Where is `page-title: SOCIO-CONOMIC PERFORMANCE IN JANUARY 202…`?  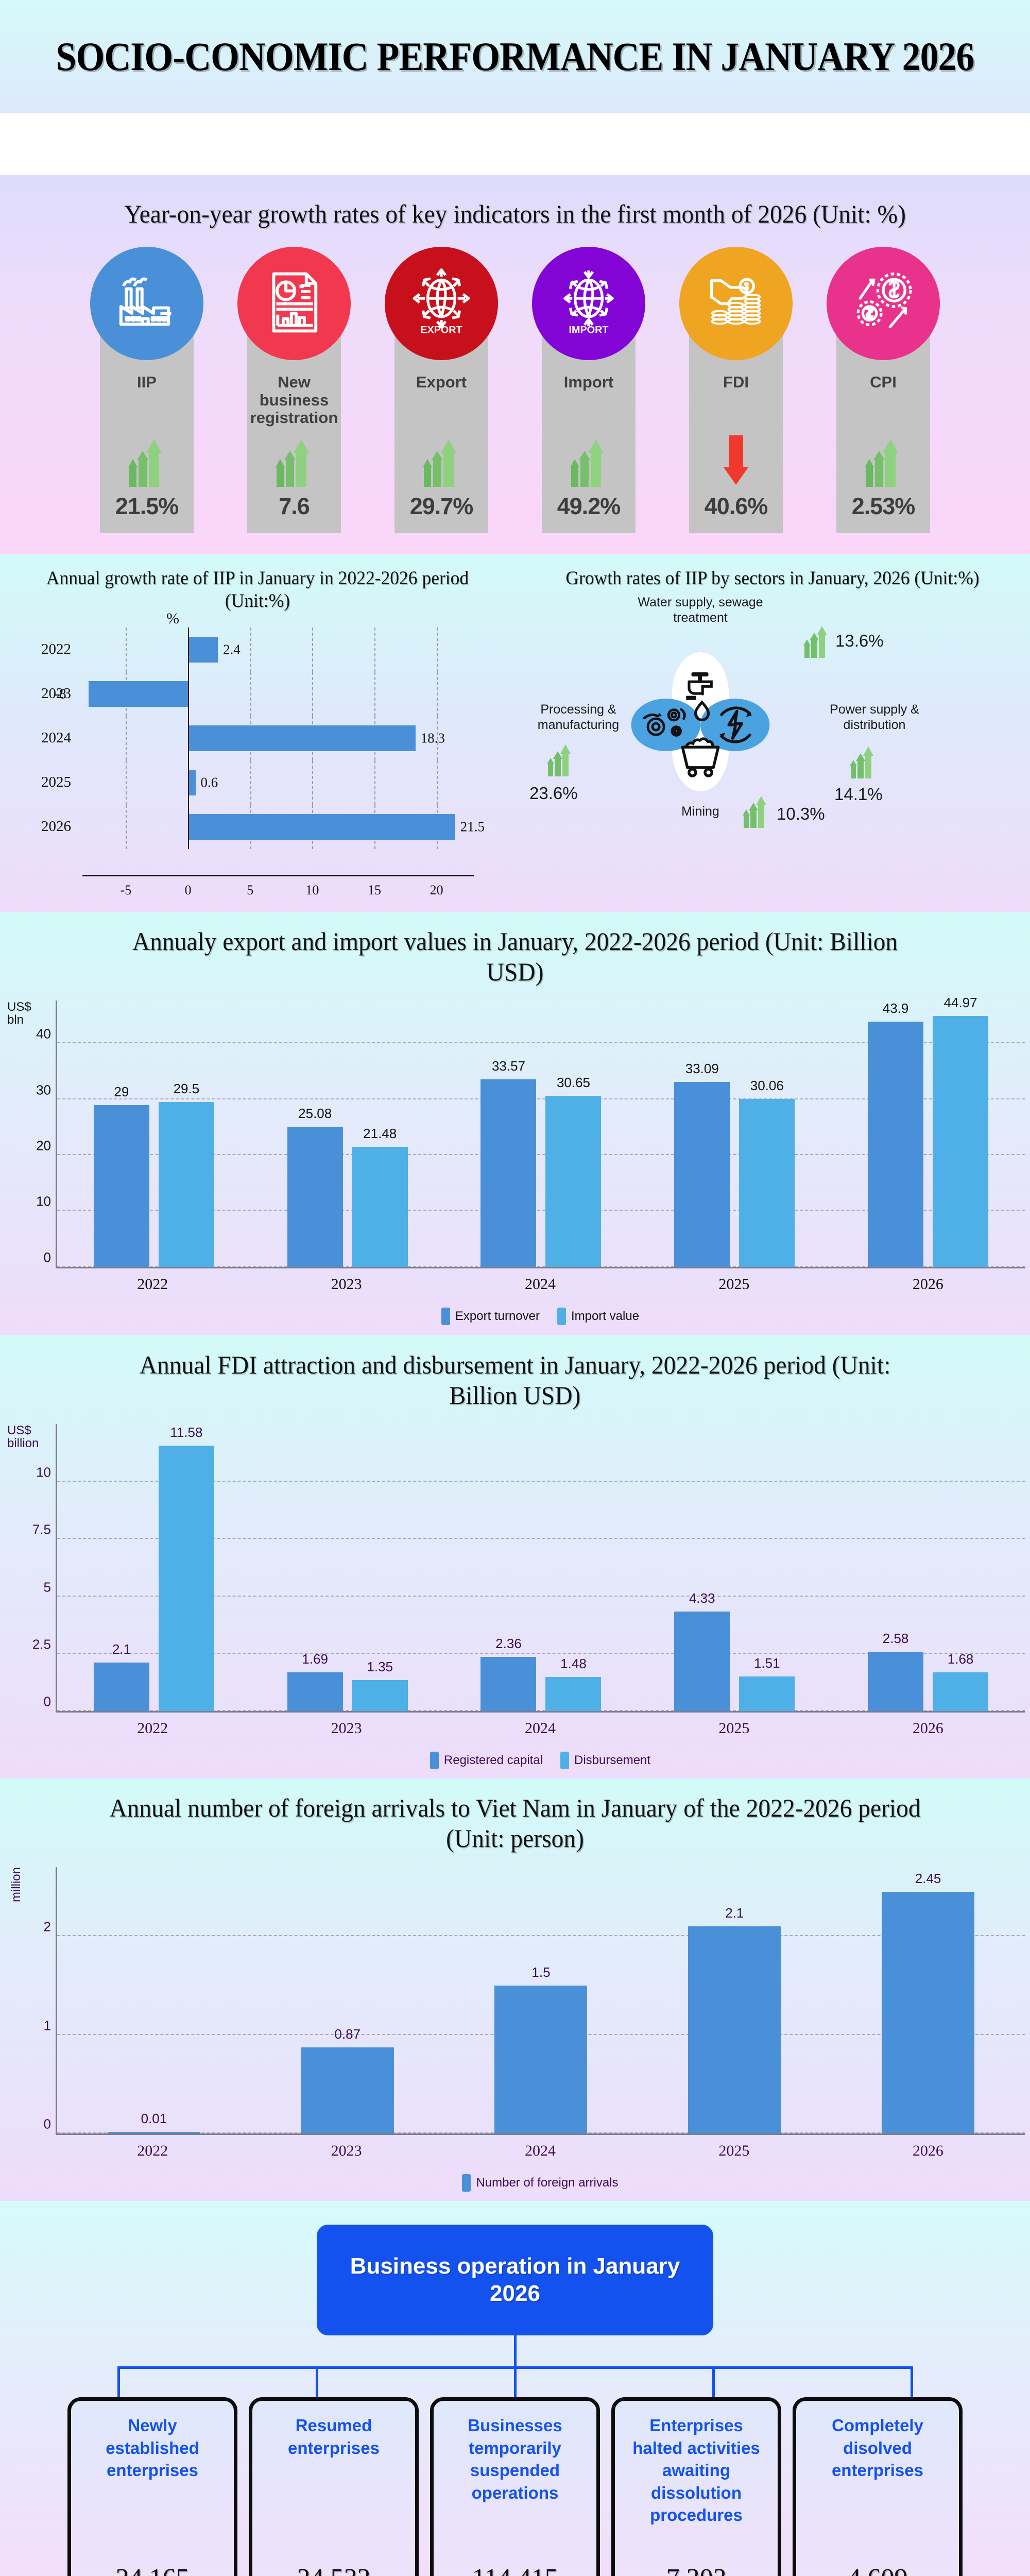 page-title: SOCIO-CONOMIC PERFORMANCE IN JANUARY 202… is located at coordinates (515, 56).